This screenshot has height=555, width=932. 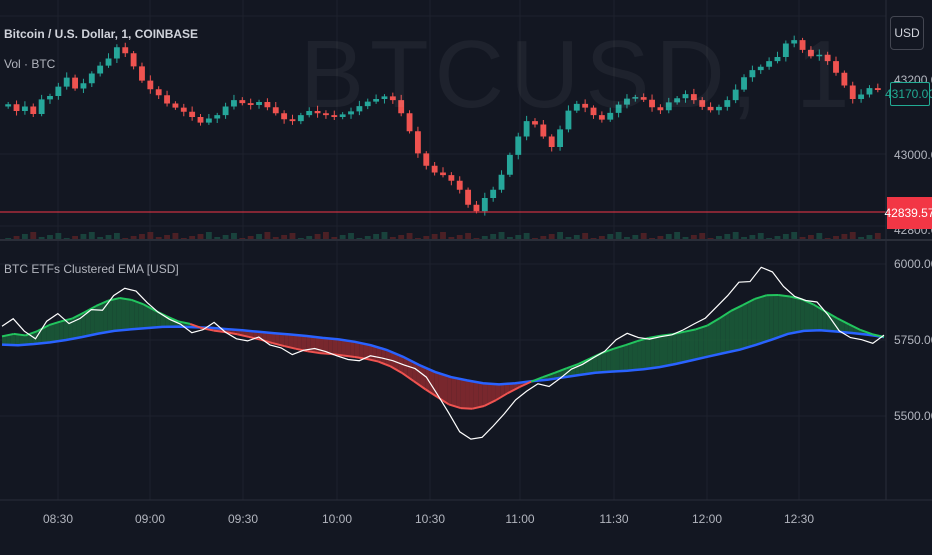 I want to click on time-tick-label: 10:00, so click(x=337, y=519).